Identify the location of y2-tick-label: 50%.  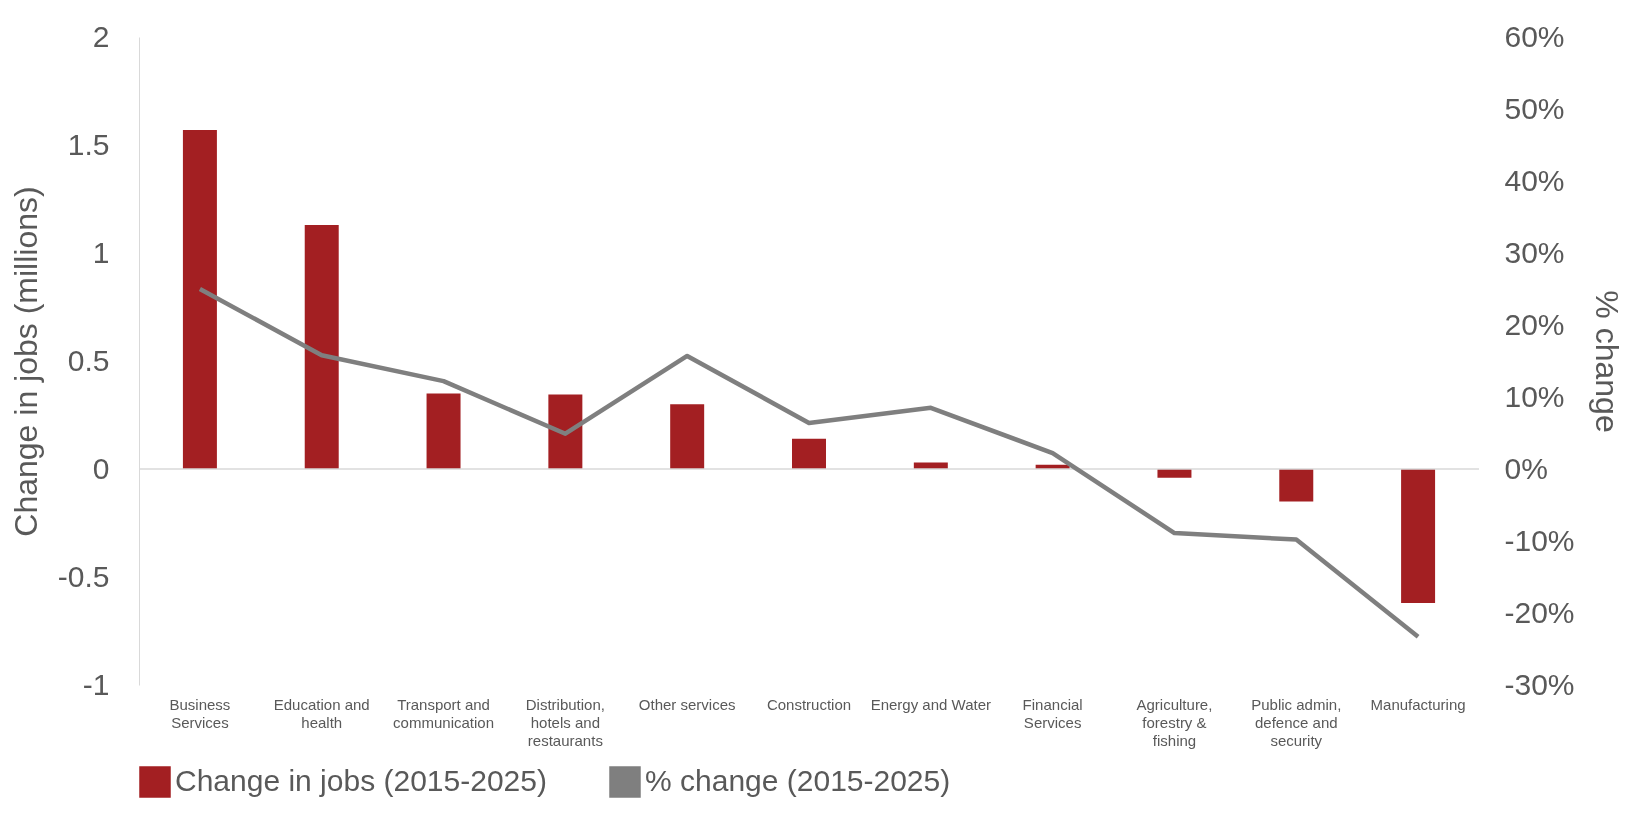
(1534, 108).